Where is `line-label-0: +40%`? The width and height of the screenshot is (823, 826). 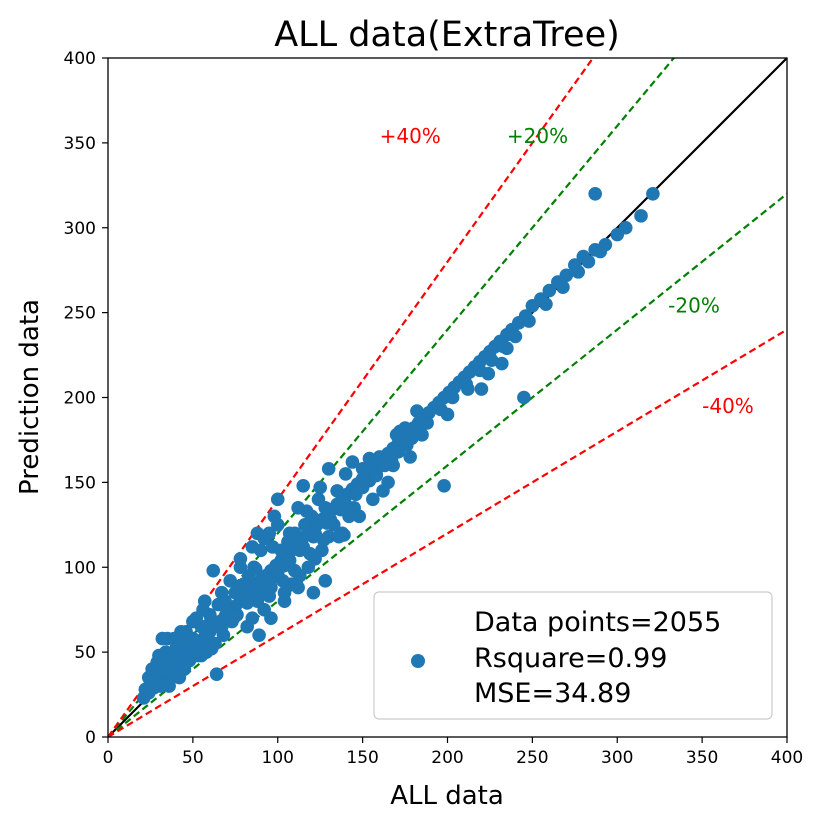 line-label-0: +40% is located at coordinates (410, 136).